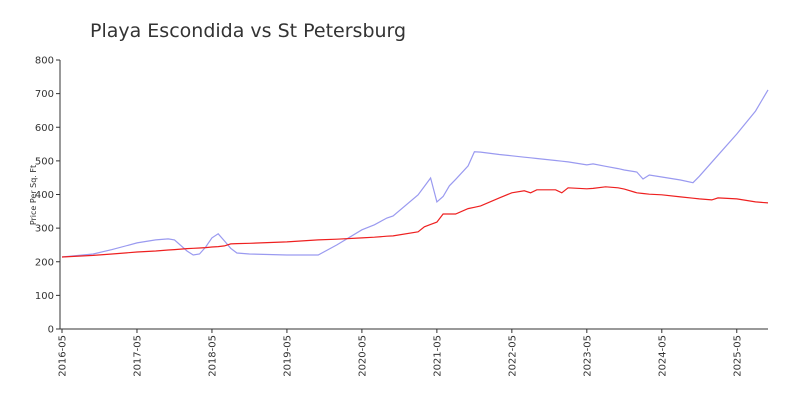 This screenshot has height=400, width=800. What do you see at coordinates (362, 356) in the screenshot?
I see `x-tick-label: 2020-05` at bounding box center [362, 356].